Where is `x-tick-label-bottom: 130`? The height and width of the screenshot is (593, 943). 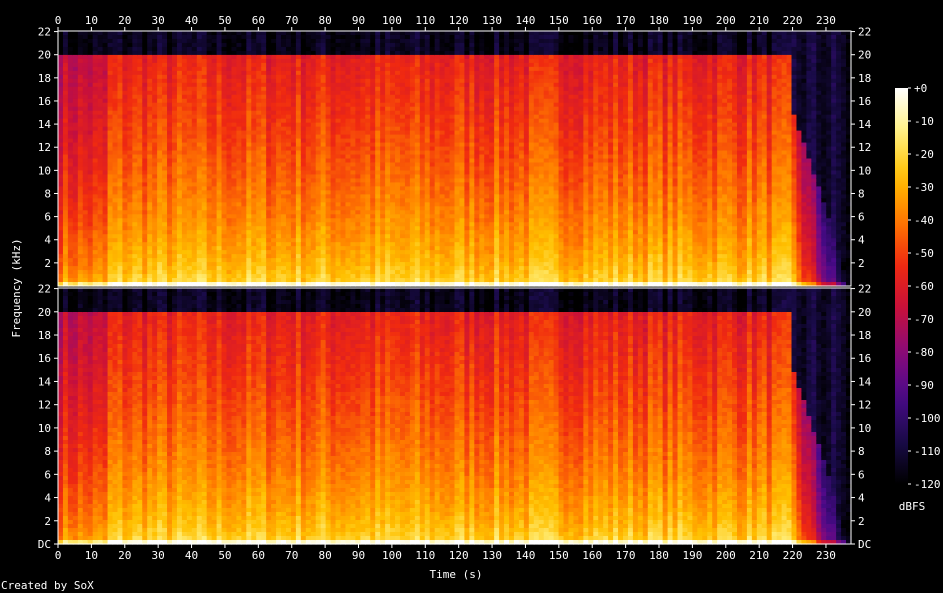
x-tick-label-bottom: 130 is located at coordinates (492, 555).